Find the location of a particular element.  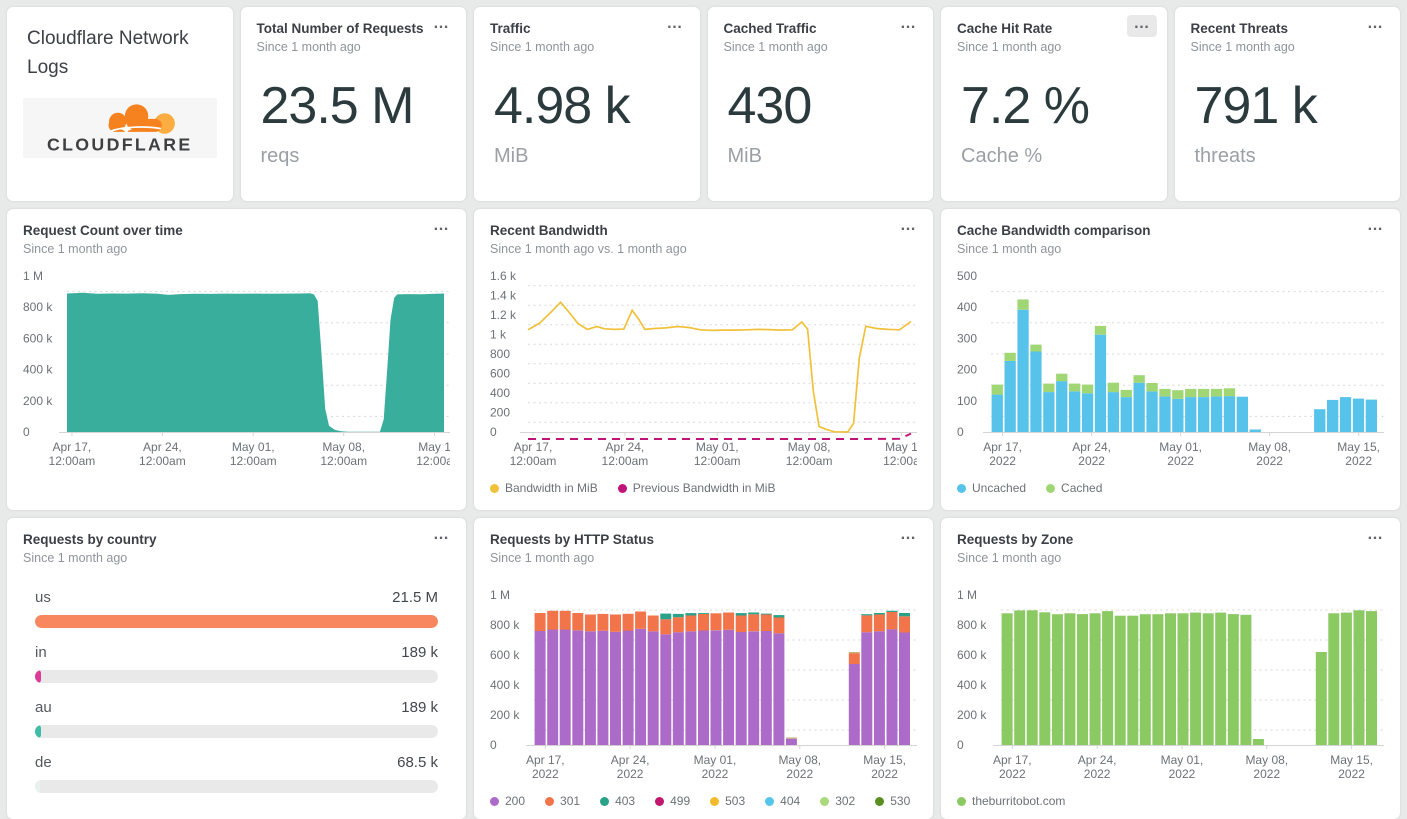

chart-legend: Uncached Cached is located at coordinates (1170, 488).